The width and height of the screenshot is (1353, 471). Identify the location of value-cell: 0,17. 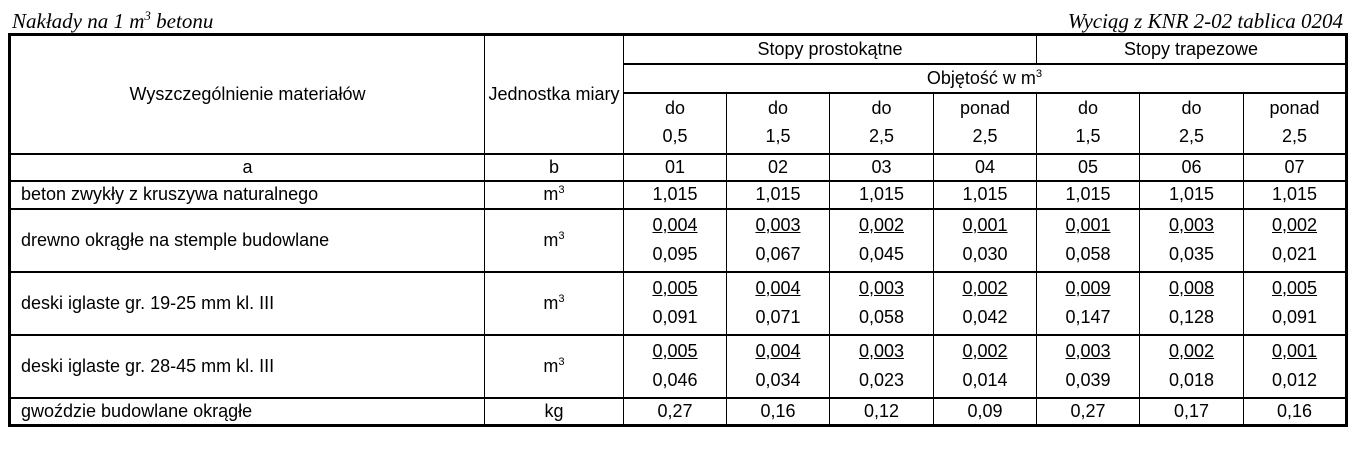
(1192, 411).